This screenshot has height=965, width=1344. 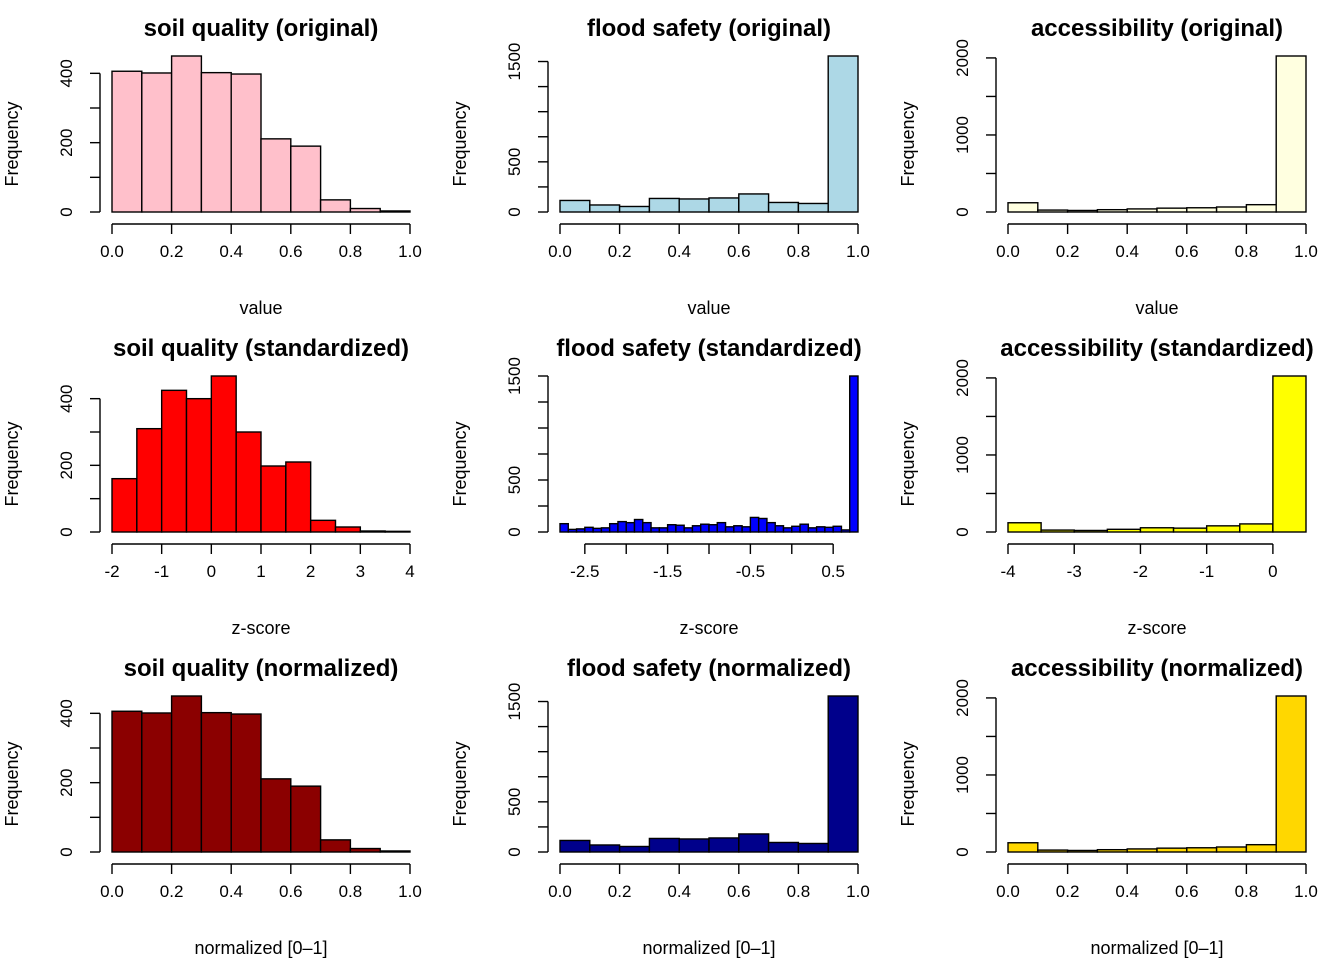 I want to click on x-axis-label: value, so click(x=1156, y=308).